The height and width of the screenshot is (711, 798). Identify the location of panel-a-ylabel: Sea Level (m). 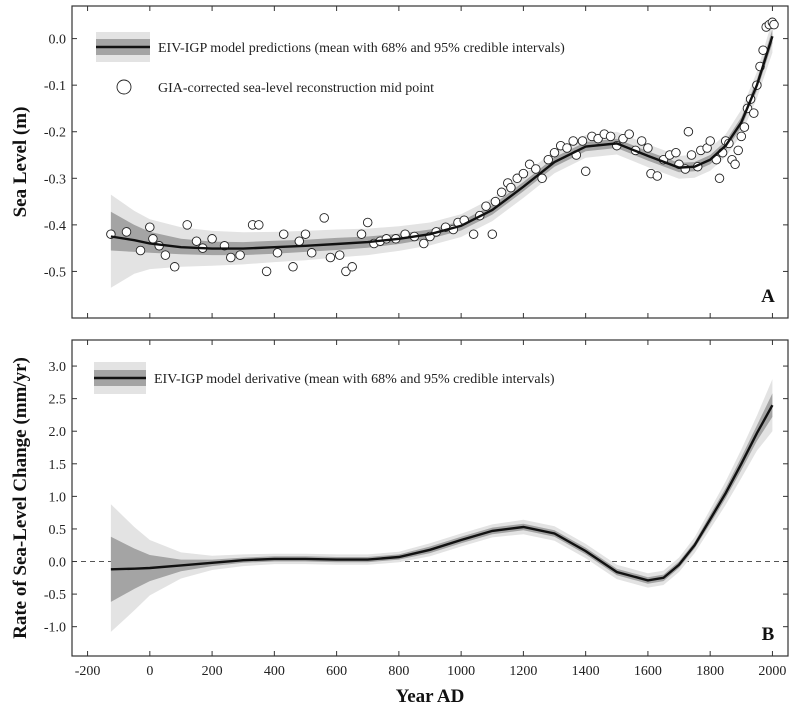
(20, 162).